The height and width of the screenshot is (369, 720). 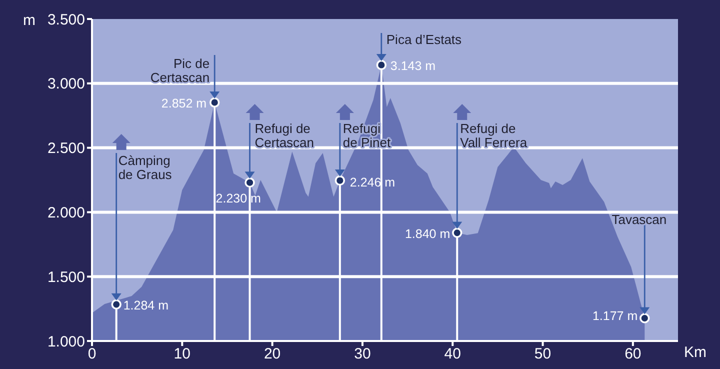 I want to click on y-tick-label: 2.500, so click(x=66, y=149).